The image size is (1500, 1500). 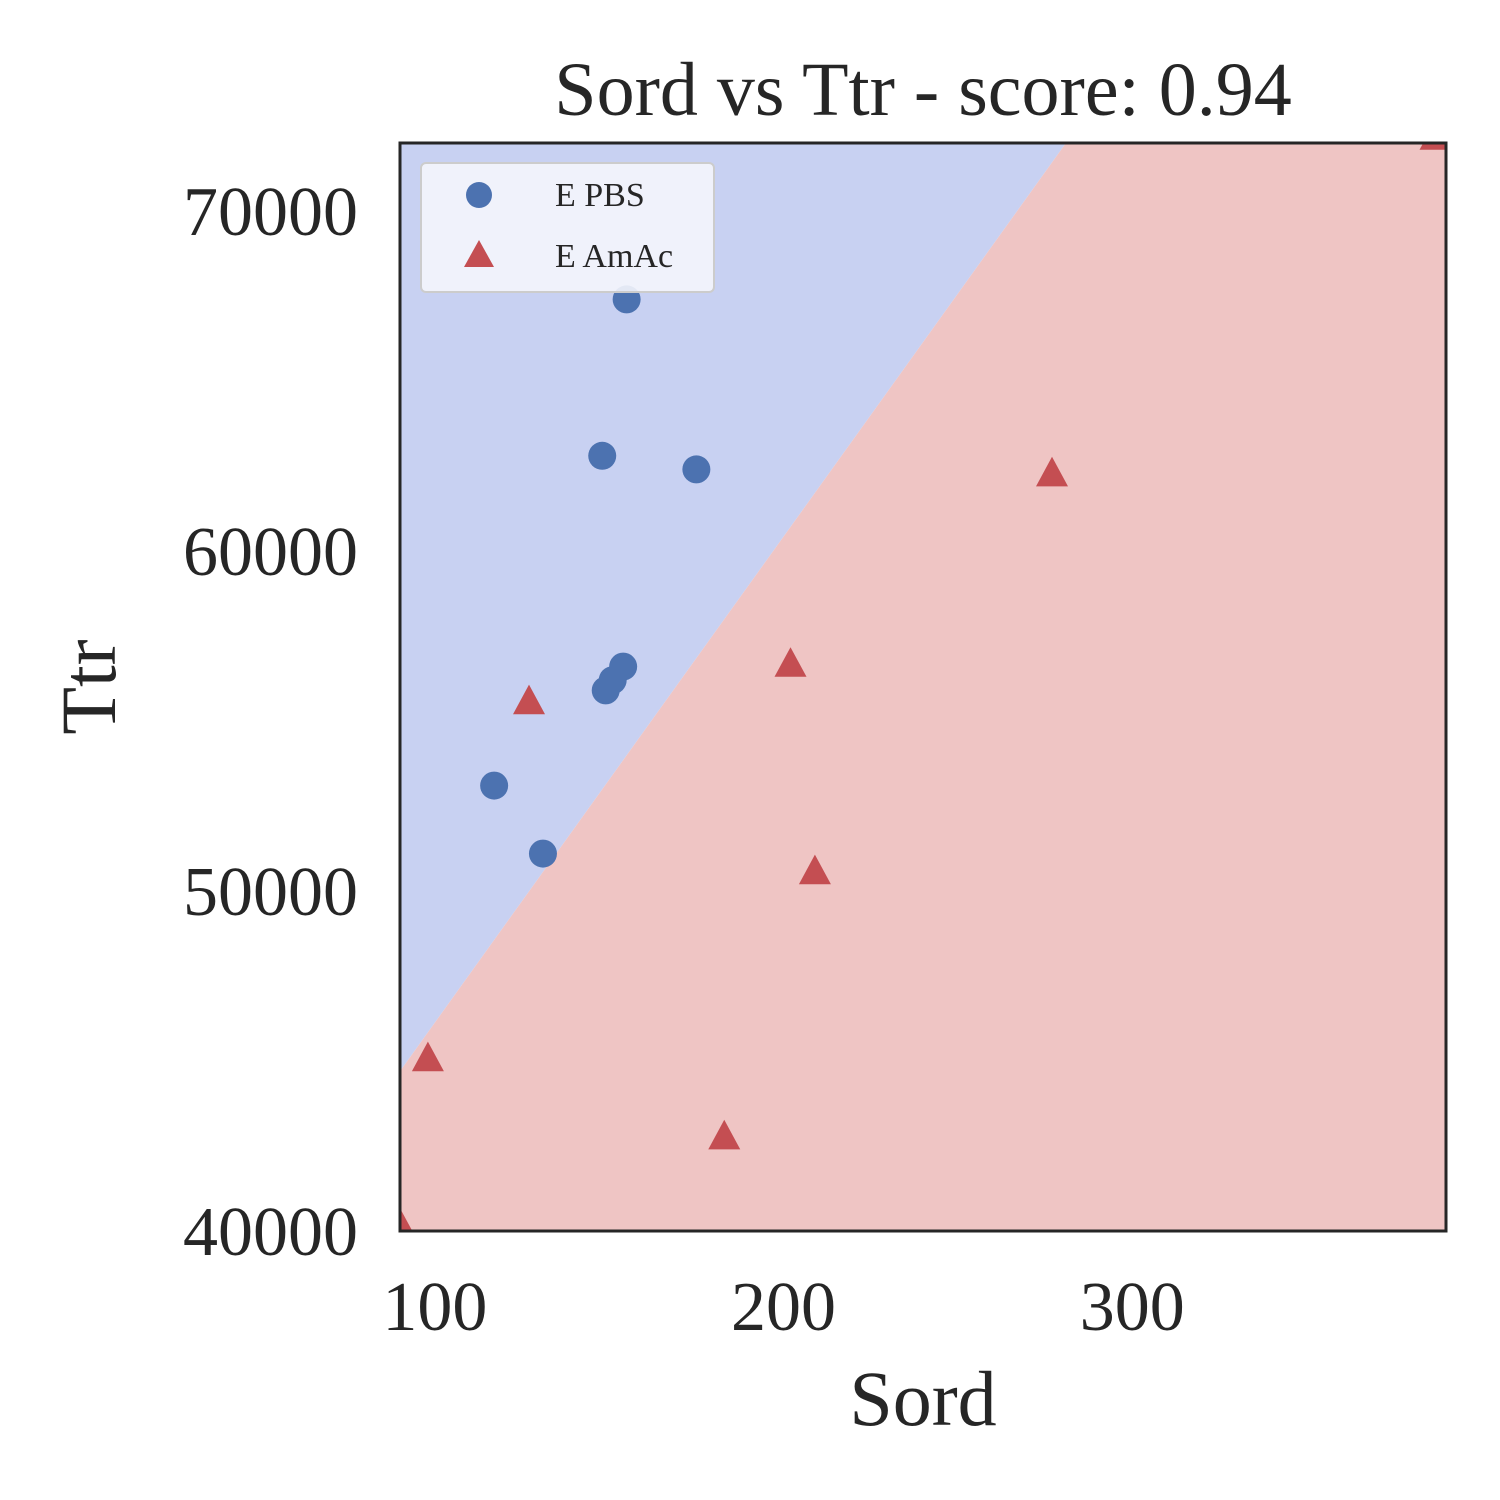 I want to click on y-axis-ticks: 40000 50000 60000 70000, so click(x=270, y=722).